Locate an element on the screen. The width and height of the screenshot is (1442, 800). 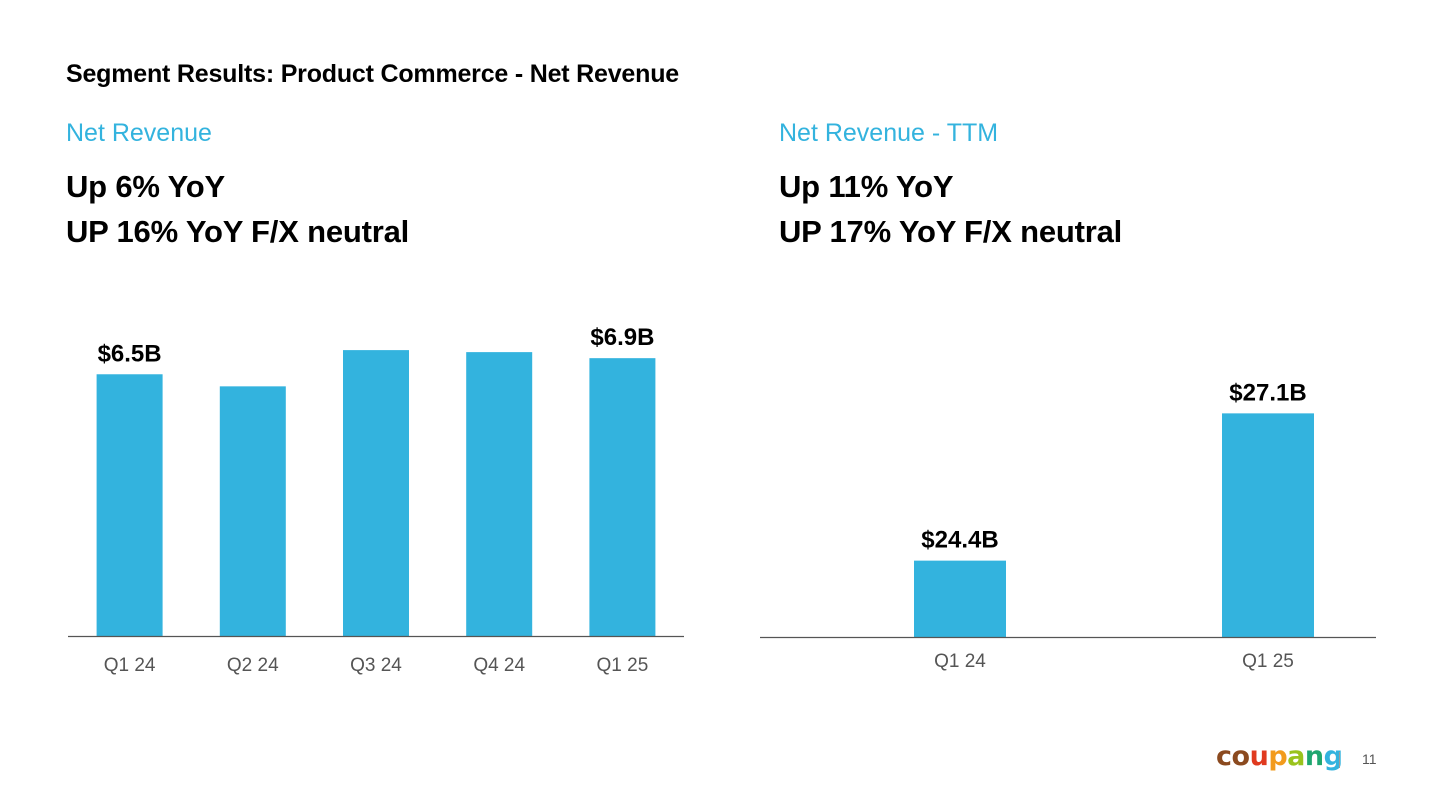
left-headline-line-1: Up 6% YoY is located at coordinates (145, 186).